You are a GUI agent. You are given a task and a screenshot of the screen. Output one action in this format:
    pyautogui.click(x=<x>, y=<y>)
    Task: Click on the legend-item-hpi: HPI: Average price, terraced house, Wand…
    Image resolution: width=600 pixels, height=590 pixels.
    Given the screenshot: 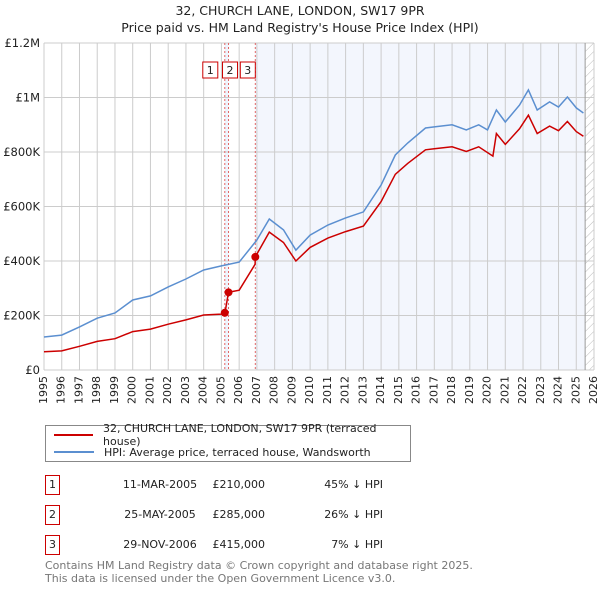 What is the action you would take?
    pyautogui.click(x=212, y=452)
    